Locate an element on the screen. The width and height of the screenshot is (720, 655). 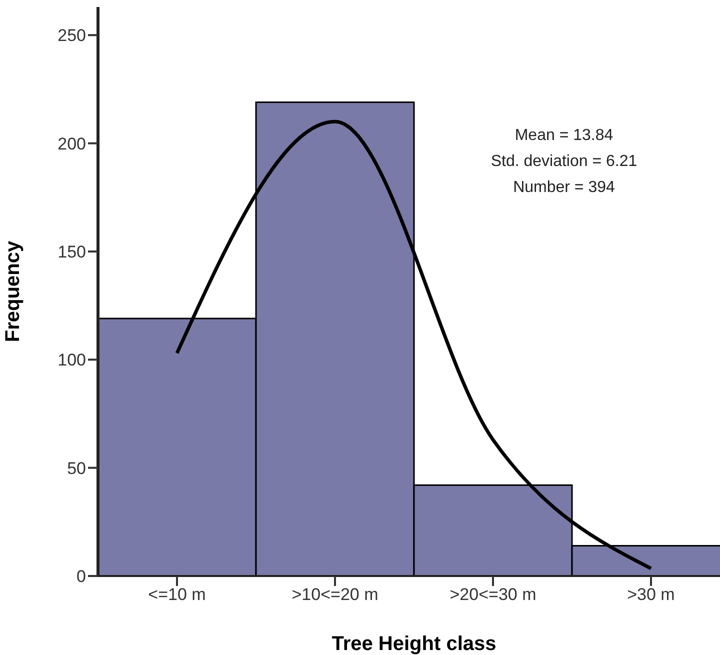
y-axis-title: Frequency is located at coordinates (13, 291).